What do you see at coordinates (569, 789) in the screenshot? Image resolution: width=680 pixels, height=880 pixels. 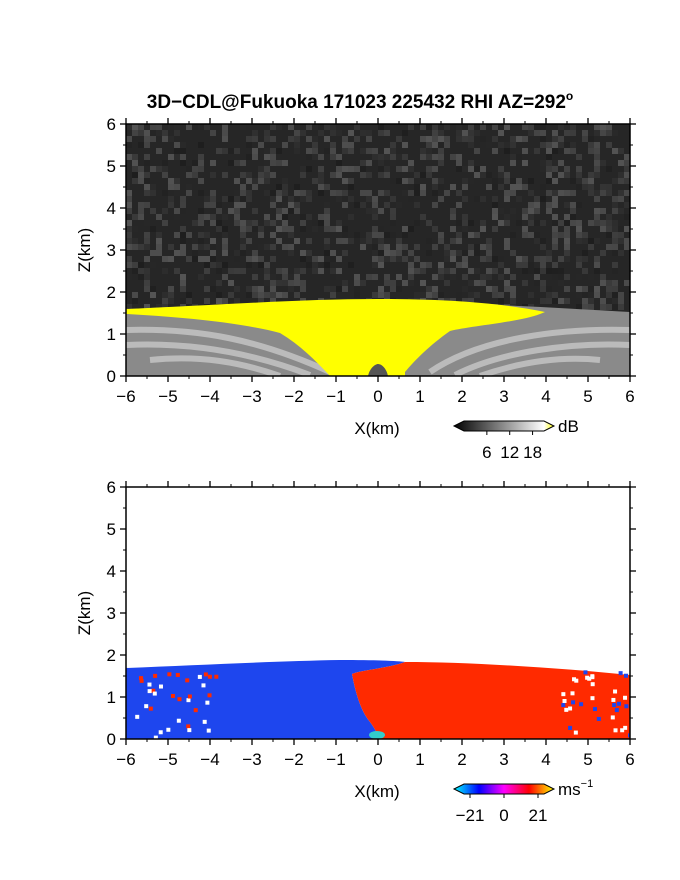 I see `velocity-colorbar-unit-base: ms` at bounding box center [569, 789].